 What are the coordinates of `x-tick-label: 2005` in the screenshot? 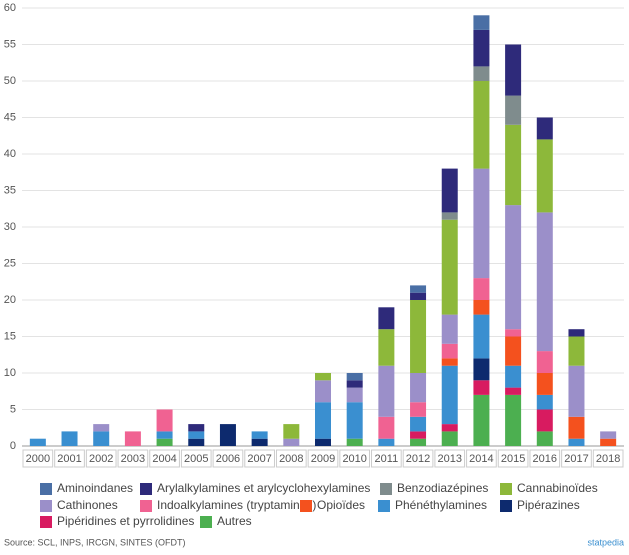 It's located at (196, 459).